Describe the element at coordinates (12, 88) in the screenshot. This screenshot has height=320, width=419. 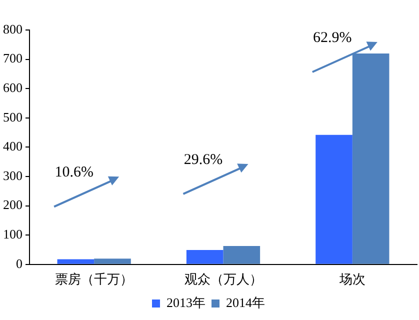
I see `y-tick-label: 600` at that location.